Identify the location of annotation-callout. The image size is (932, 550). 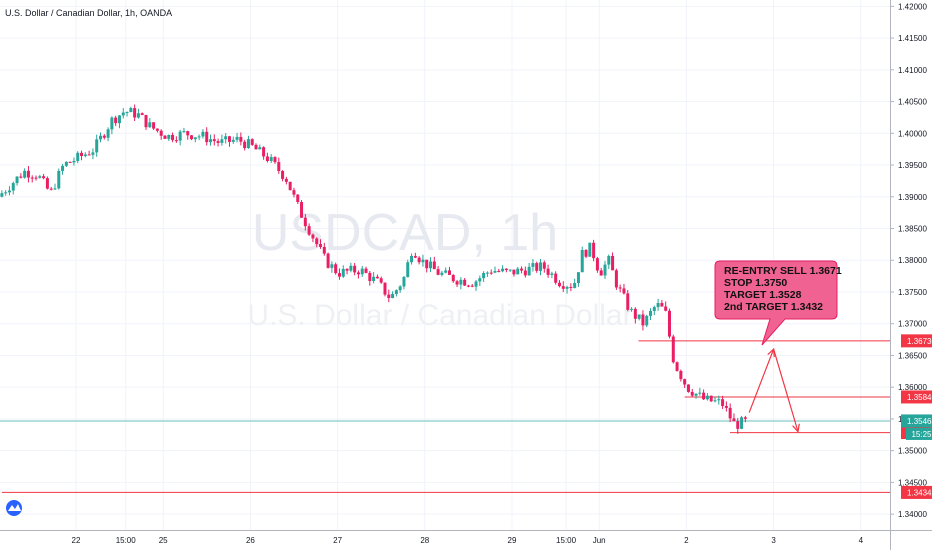
(776, 303).